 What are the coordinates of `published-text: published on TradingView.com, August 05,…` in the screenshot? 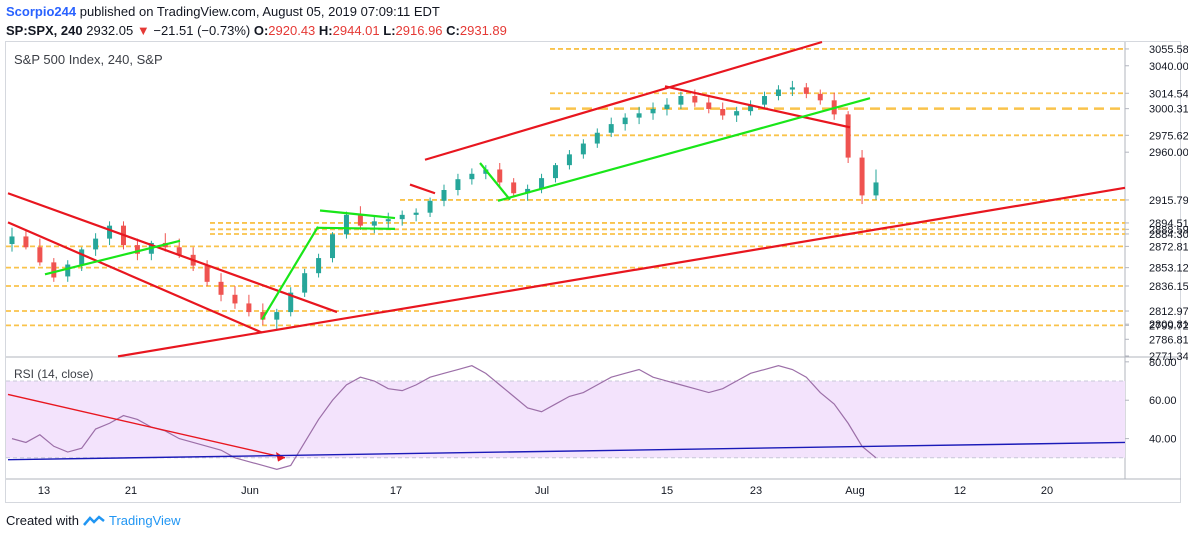 It's located at (259, 11).